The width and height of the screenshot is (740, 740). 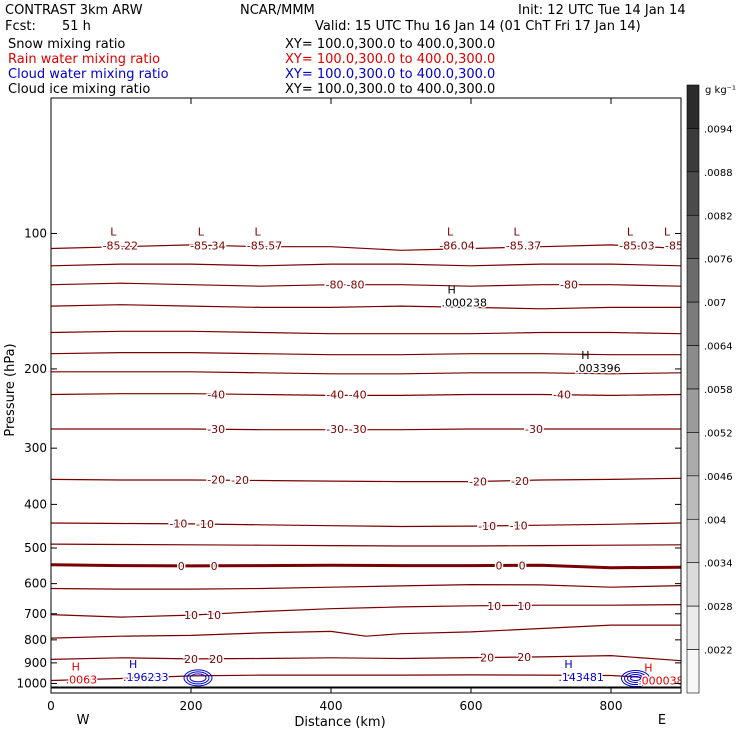 I want to click on colorbar-label-7: .0052, so click(x=718, y=433).